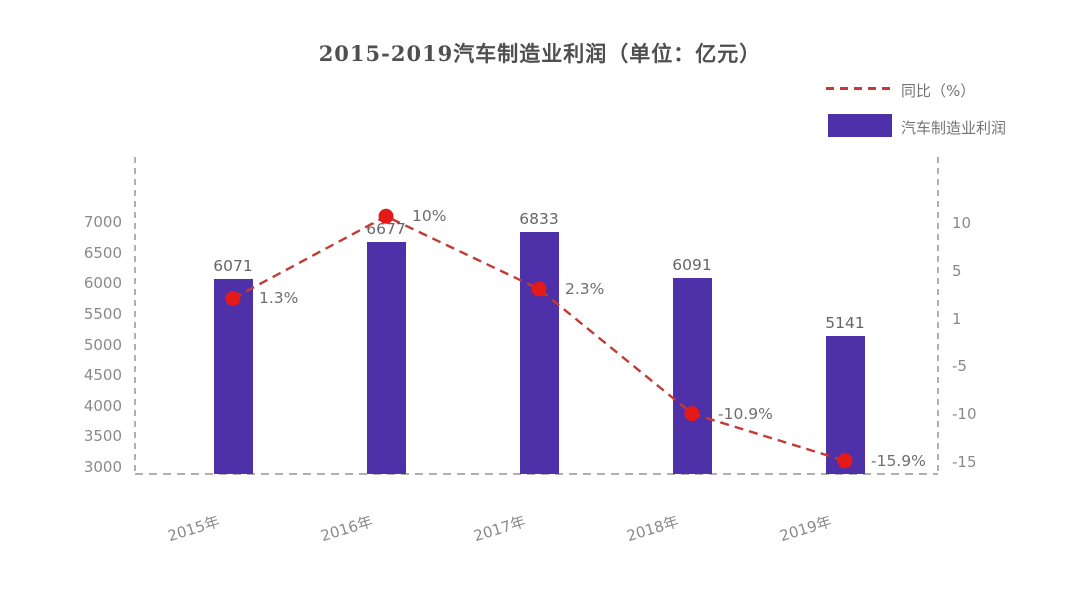 The image size is (1080, 608). What do you see at coordinates (102, 344) in the screenshot?
I see `left-axis-tick: 5000` at bounding box center [102, 344].